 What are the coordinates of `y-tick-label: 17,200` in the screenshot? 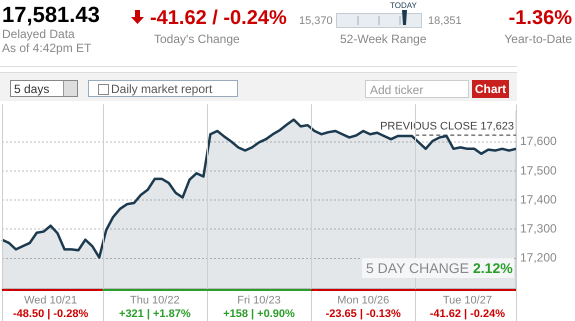 It's located at (539, 257).